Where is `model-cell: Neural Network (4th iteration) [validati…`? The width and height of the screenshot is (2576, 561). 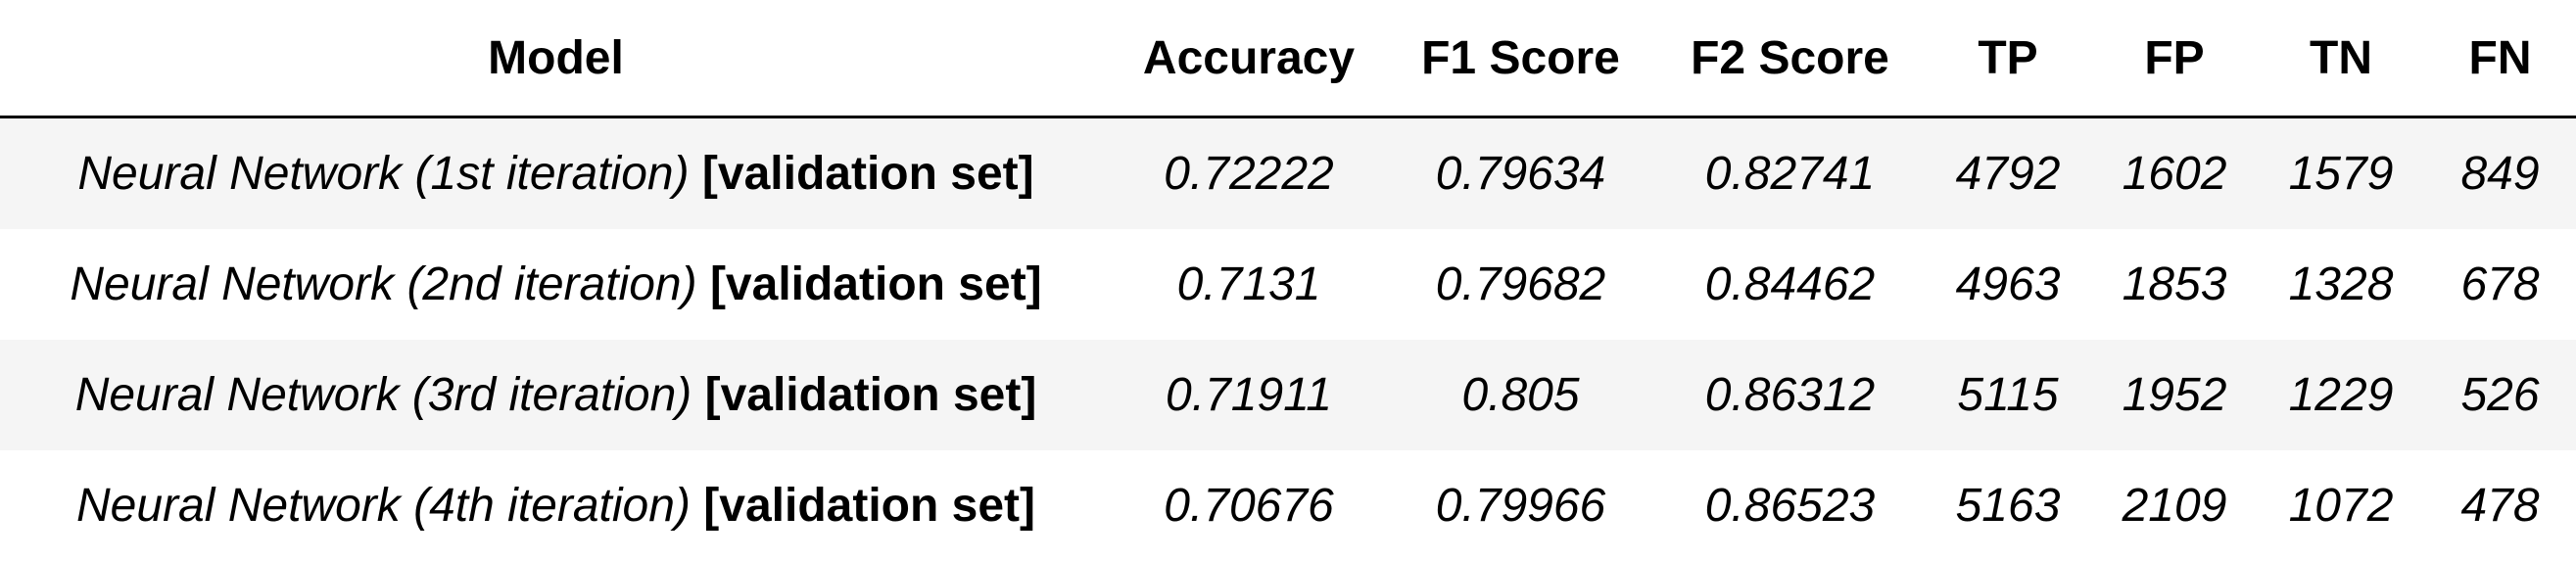
model-cell: Neural Network (4th iteration) [validati… is located at coordinates (556, 506).